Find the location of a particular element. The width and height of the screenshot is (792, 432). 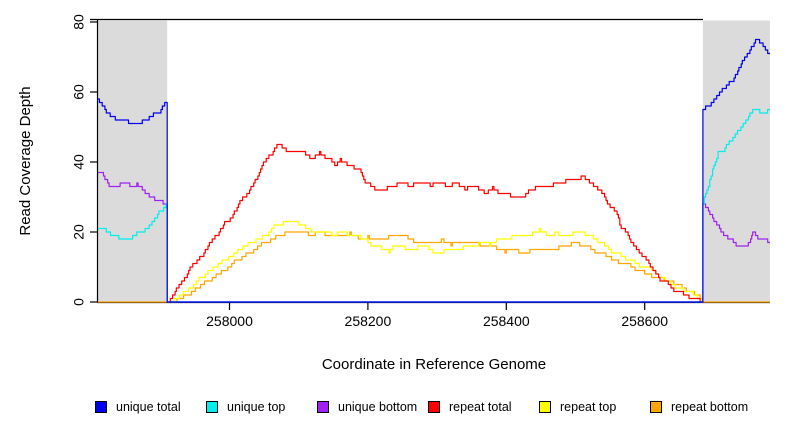

legend-item-repeat-top: repeat top is located at coordinates (594, 407).